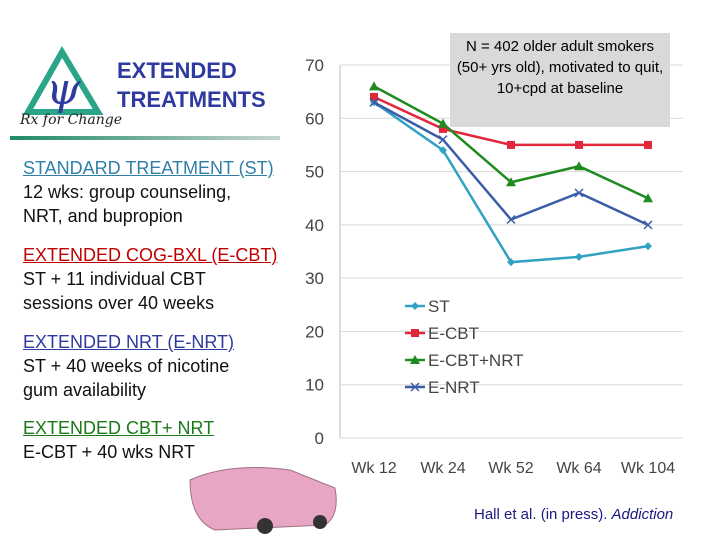 The width and height of the screenshot is (720, 540). Describe the element at coordinates (314, 385) in the screenshot. I see `y-tick-label: 10` at that location.